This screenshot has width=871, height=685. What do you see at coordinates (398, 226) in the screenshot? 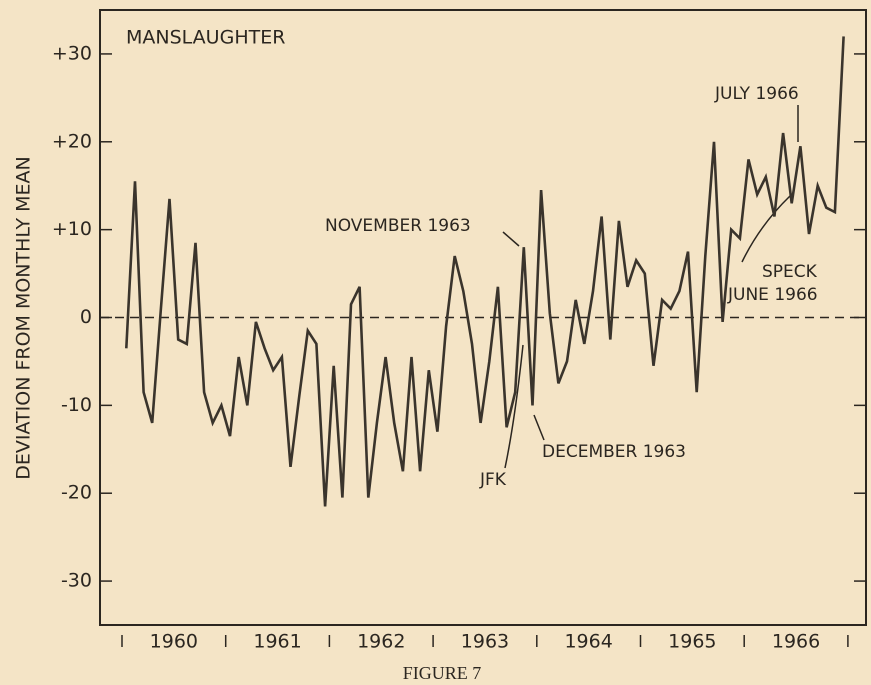
I see `annotation: NOVEMBER 1963` at bounding box center [398, 226].